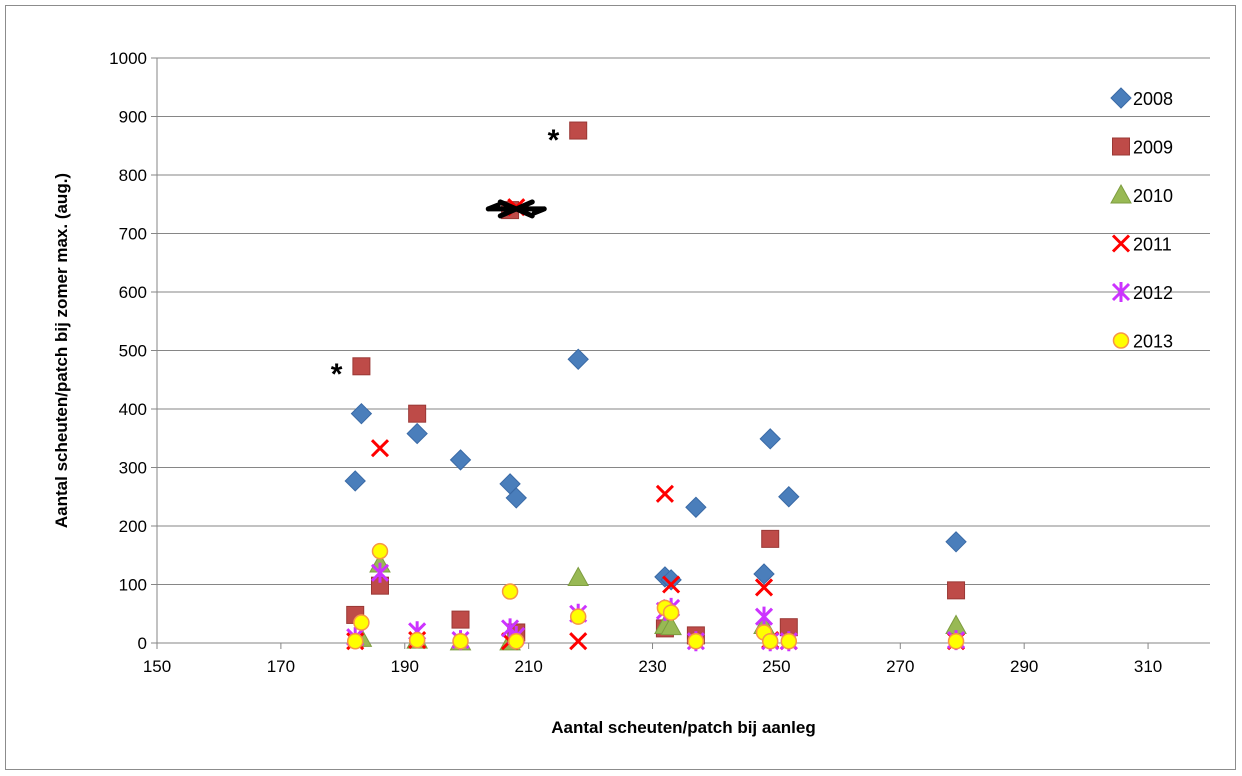 The width and height of the screenshot is (1242, 776). I want to click on annotation-asterisk: *, so click(337, 374).